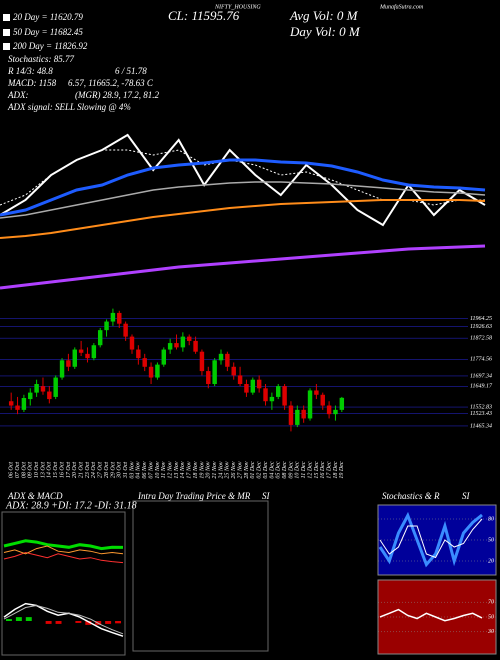  I want to click on y-tick-label: 11649.17, so click(481, 386).